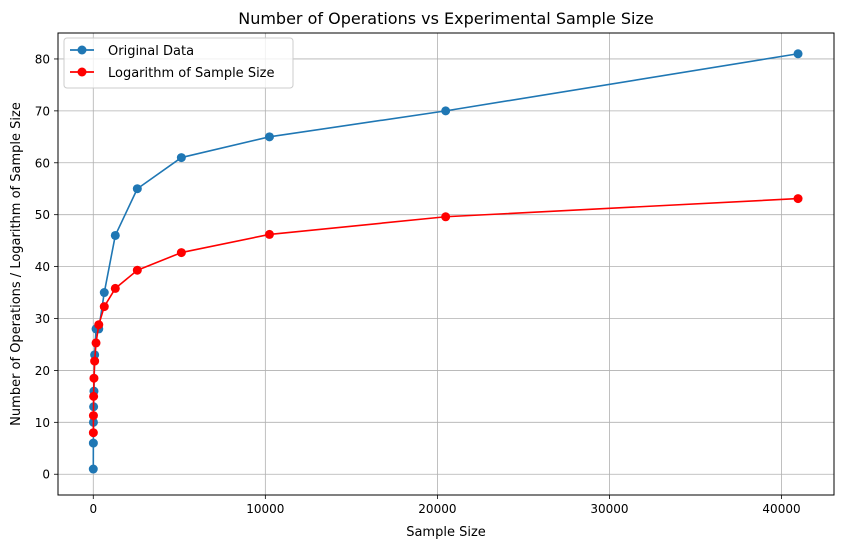  What do you see at coordinates (42, 215) in the screenshot?
I see `y-tick-label: 50` at bounding box center [42, 215].